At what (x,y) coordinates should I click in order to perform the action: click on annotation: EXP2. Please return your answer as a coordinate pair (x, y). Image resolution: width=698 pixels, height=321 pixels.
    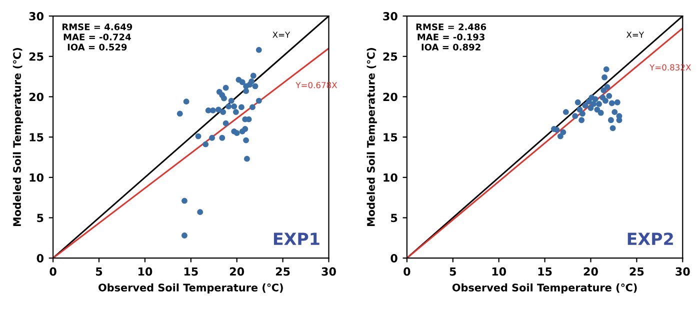
    Looking at the image, I should click on (650, 238).